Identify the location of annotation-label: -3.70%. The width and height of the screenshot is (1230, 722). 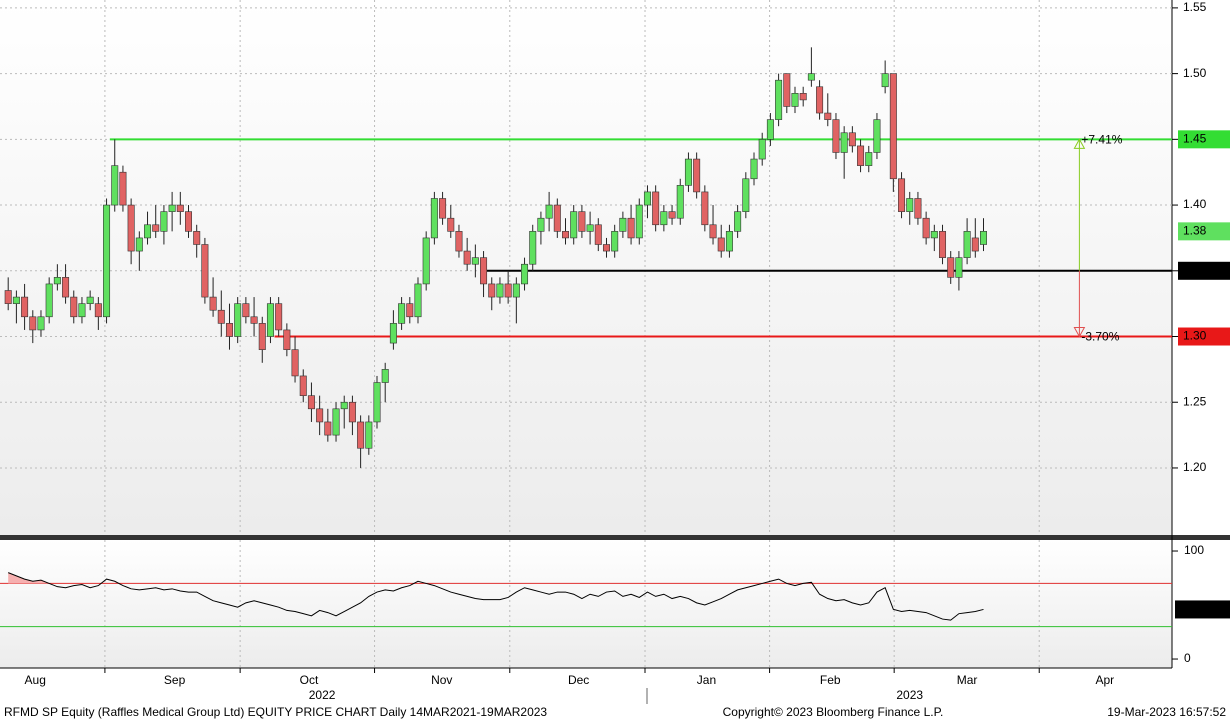
(1100, 337).